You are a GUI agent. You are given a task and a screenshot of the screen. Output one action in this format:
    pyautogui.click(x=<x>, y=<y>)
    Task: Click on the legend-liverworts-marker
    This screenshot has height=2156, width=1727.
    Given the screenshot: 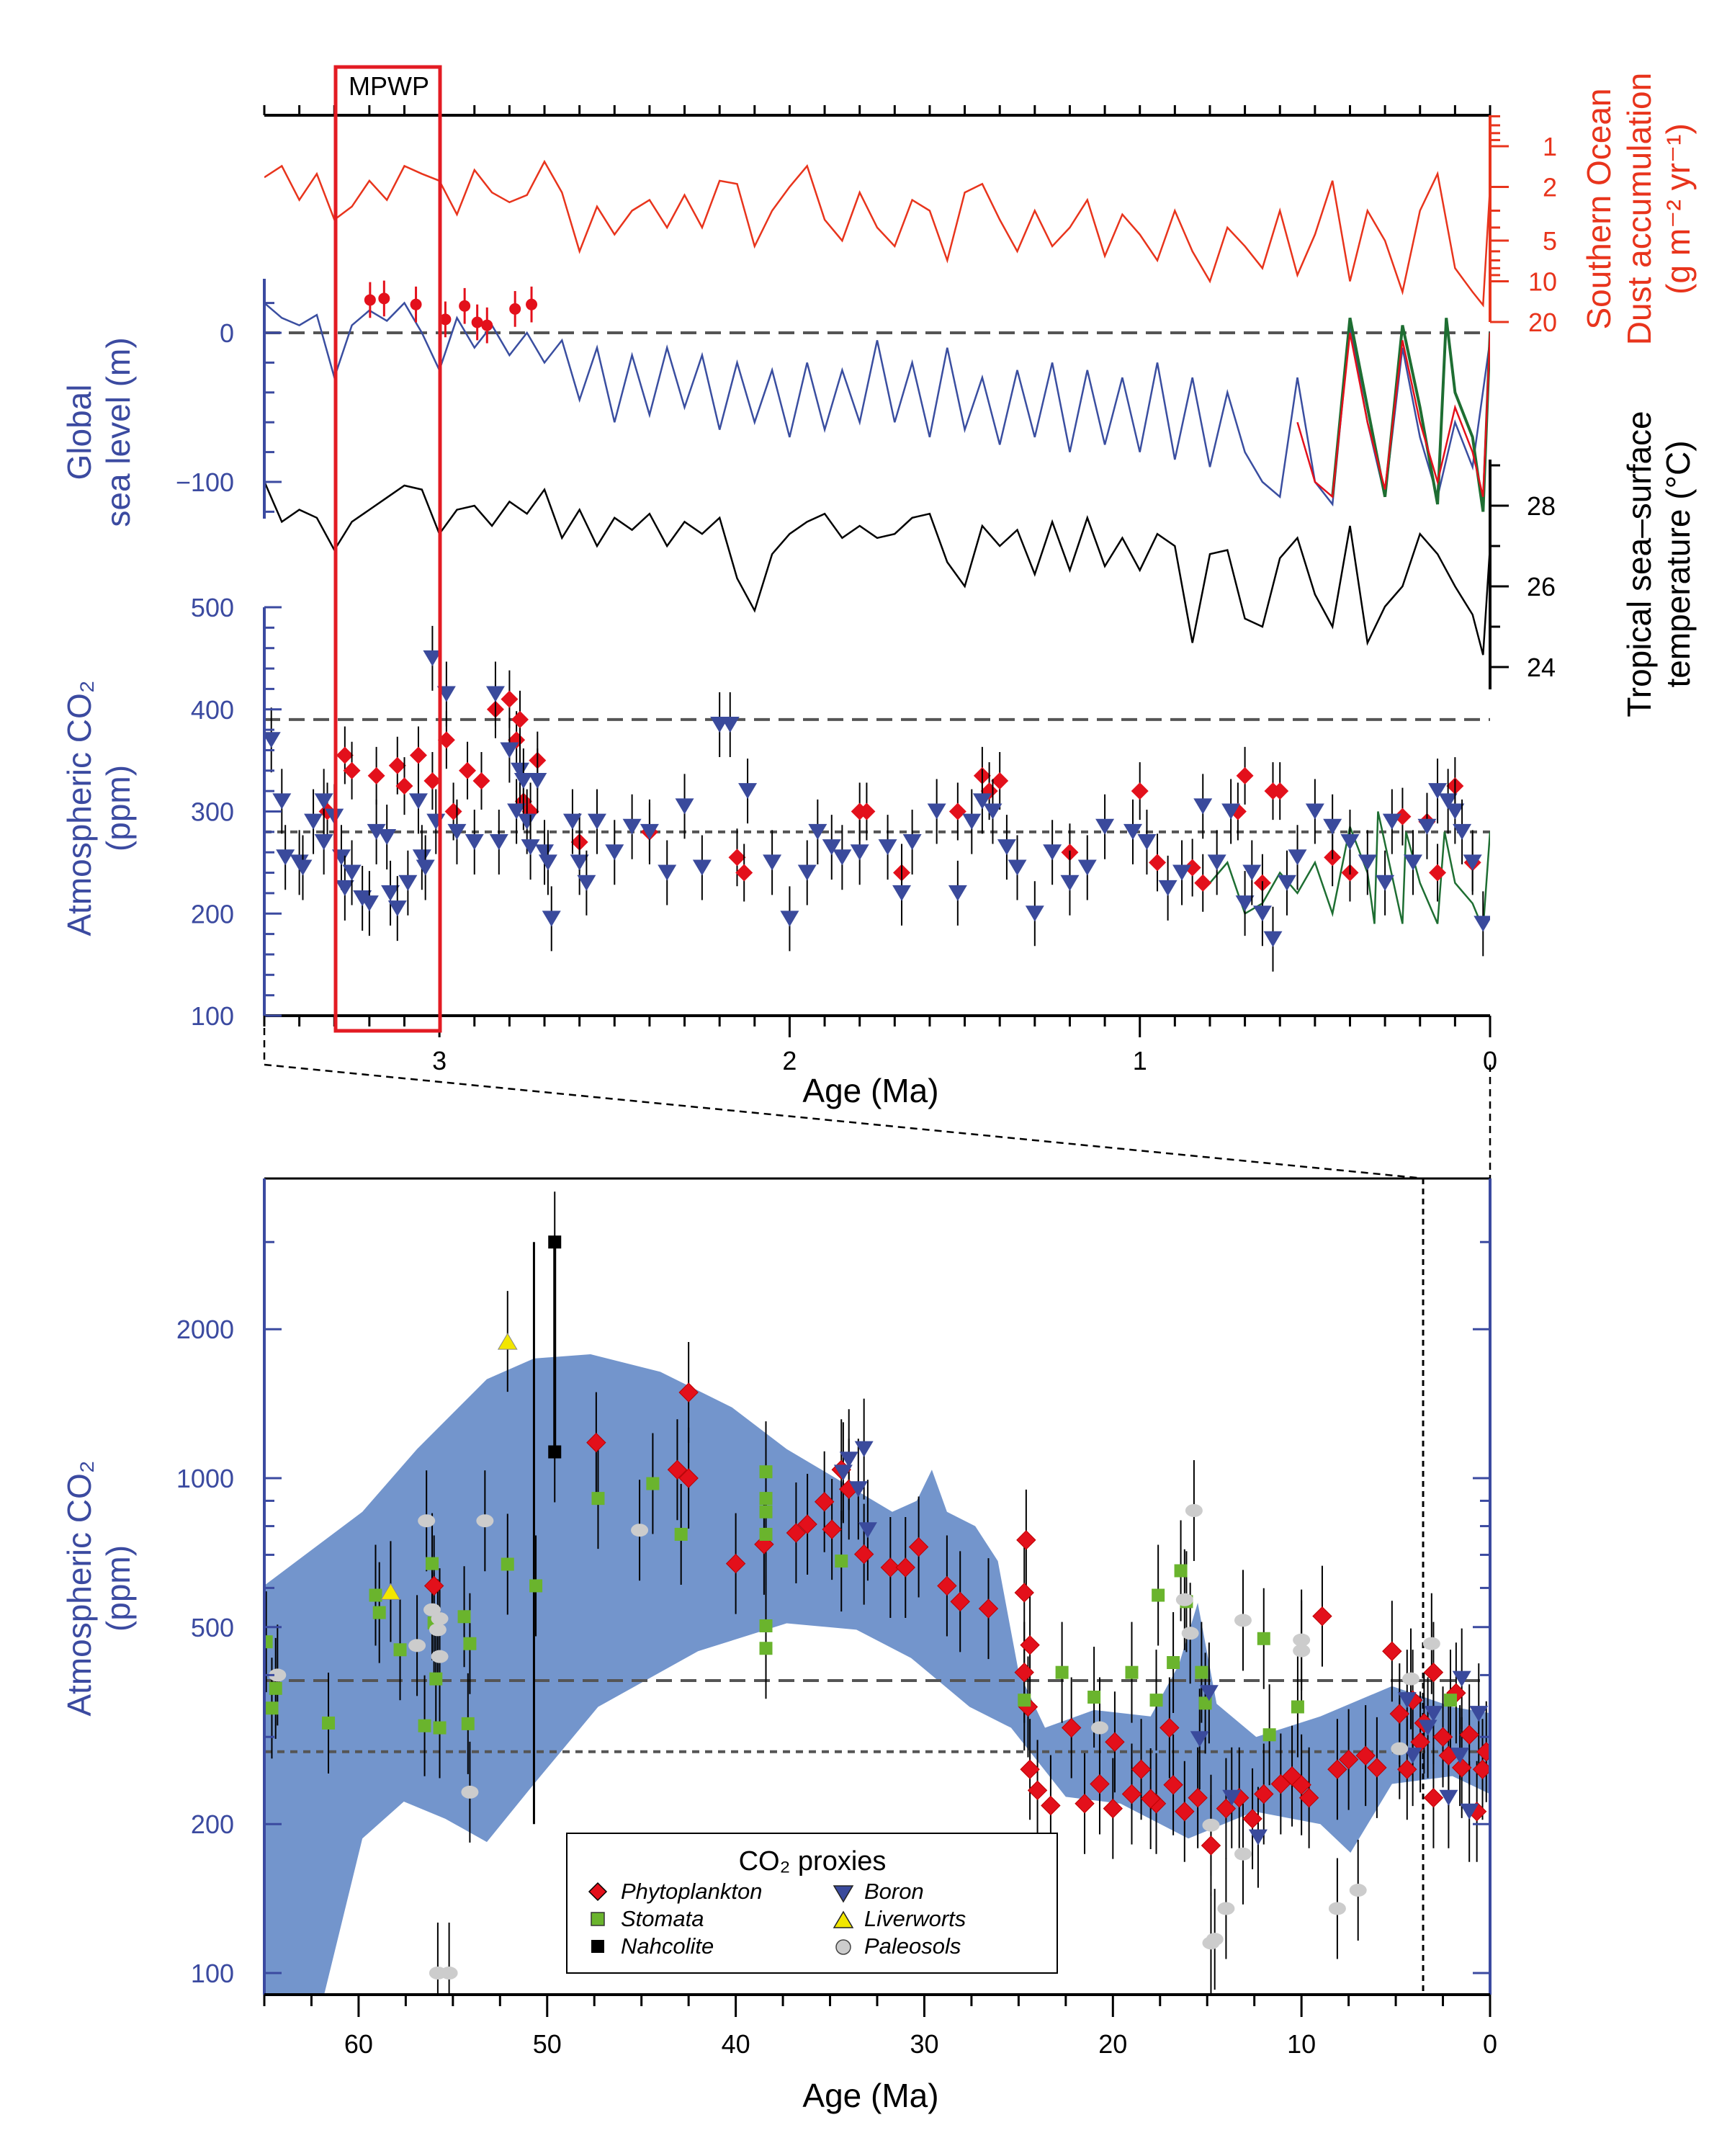 What is the action you would take?
    pyautogui.click(x=843, y=1919)
    